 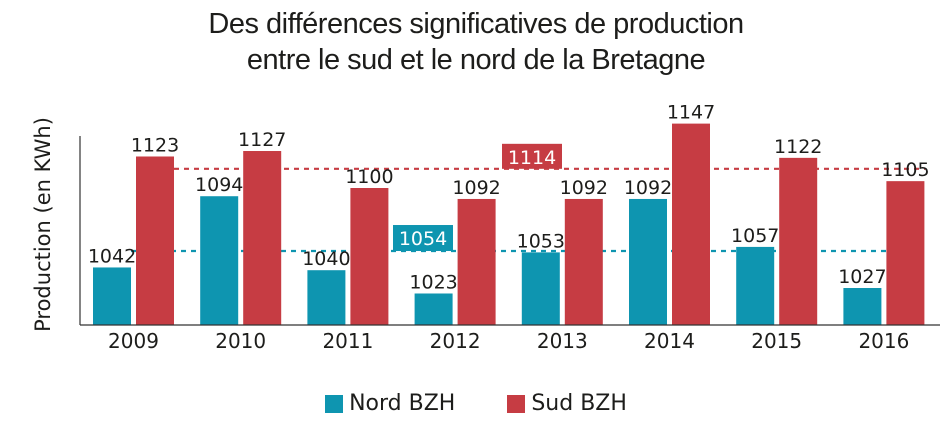 I want to click on data-label-nord-2010: 1094, so click(x=219, y=185).